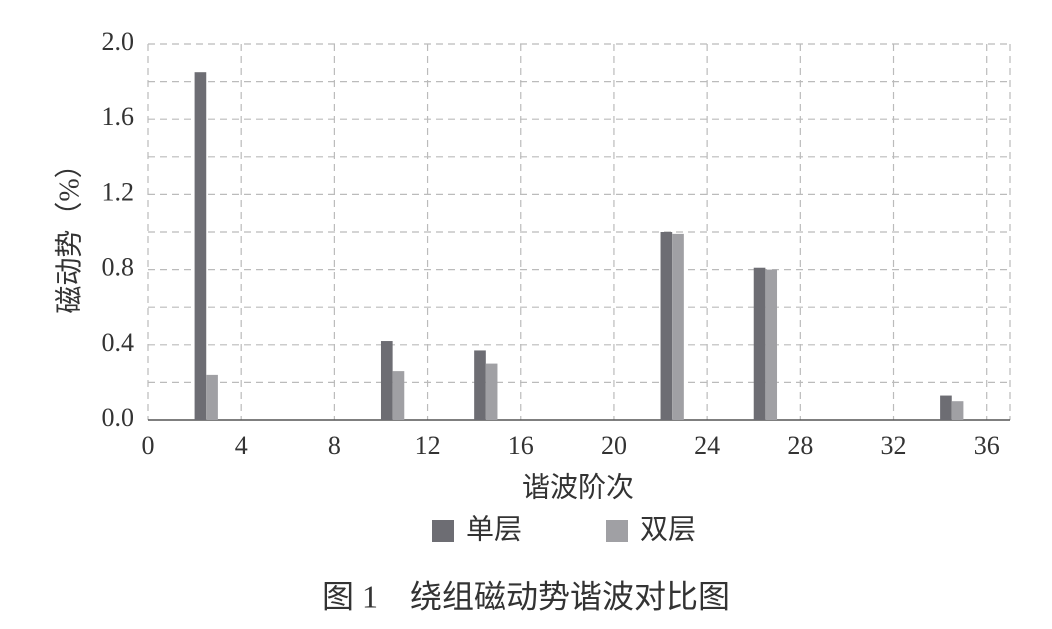 This screenshot has height=629, width=1052. Describe the element at coordinates (987, 445) in the screenshot. I see `x-tick-label: 36` at that location.